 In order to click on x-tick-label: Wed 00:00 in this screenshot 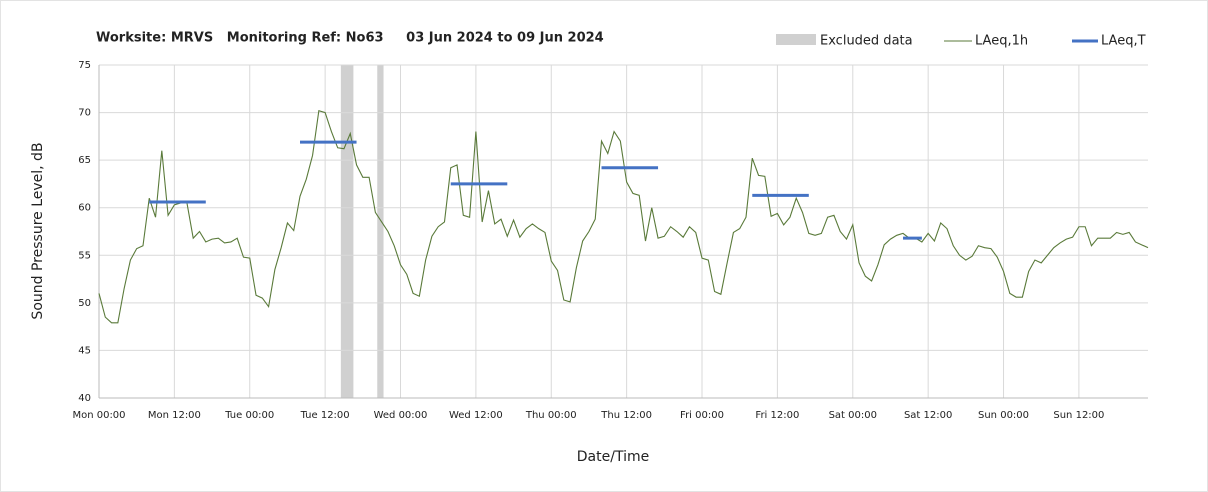, I will do `click(401, 415)`.